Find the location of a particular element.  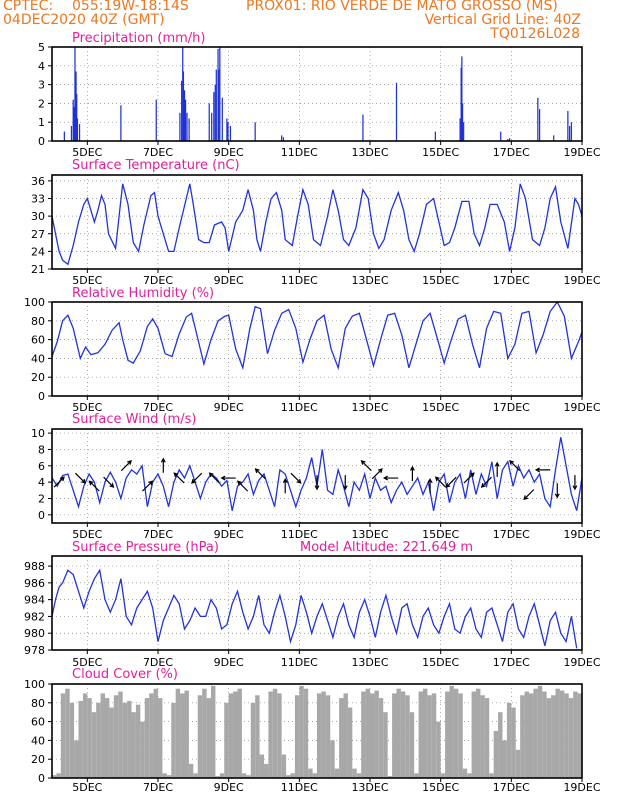

x-tick-label: 11DEC is located at coordinates (299, 152).